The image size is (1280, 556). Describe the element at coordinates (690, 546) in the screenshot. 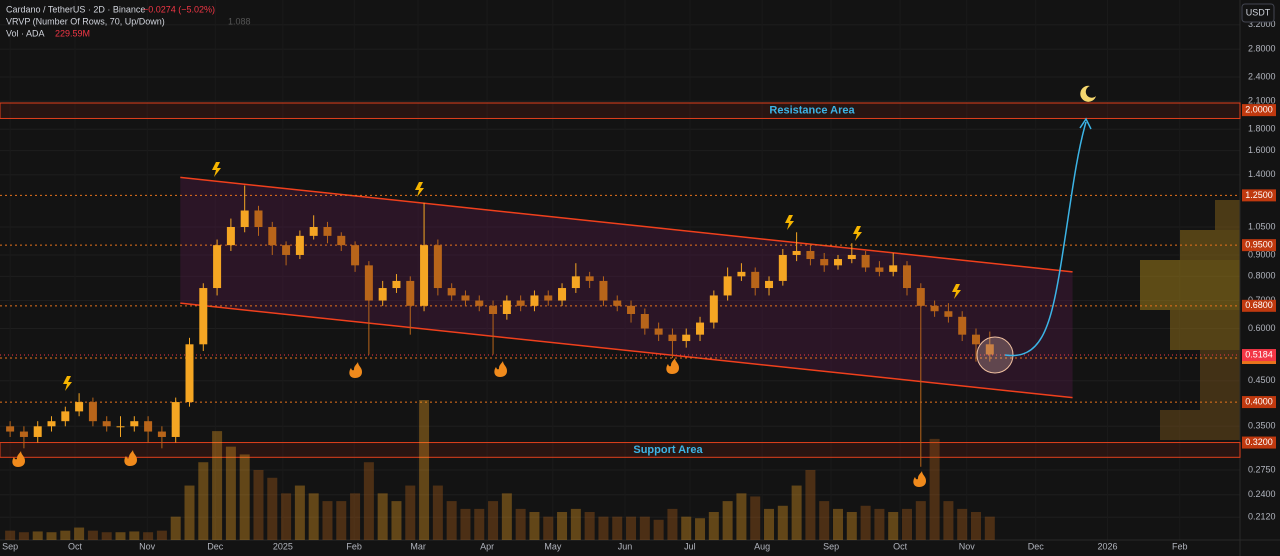

I see `x-tick-label: Jul` at that location.